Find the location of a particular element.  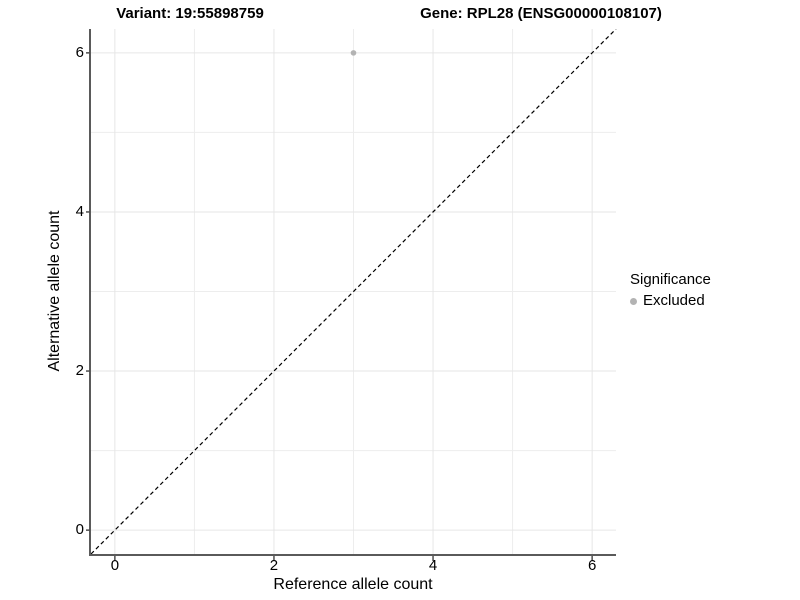

legend-item-excluded: Excluded is located at coordinates (670, 301).